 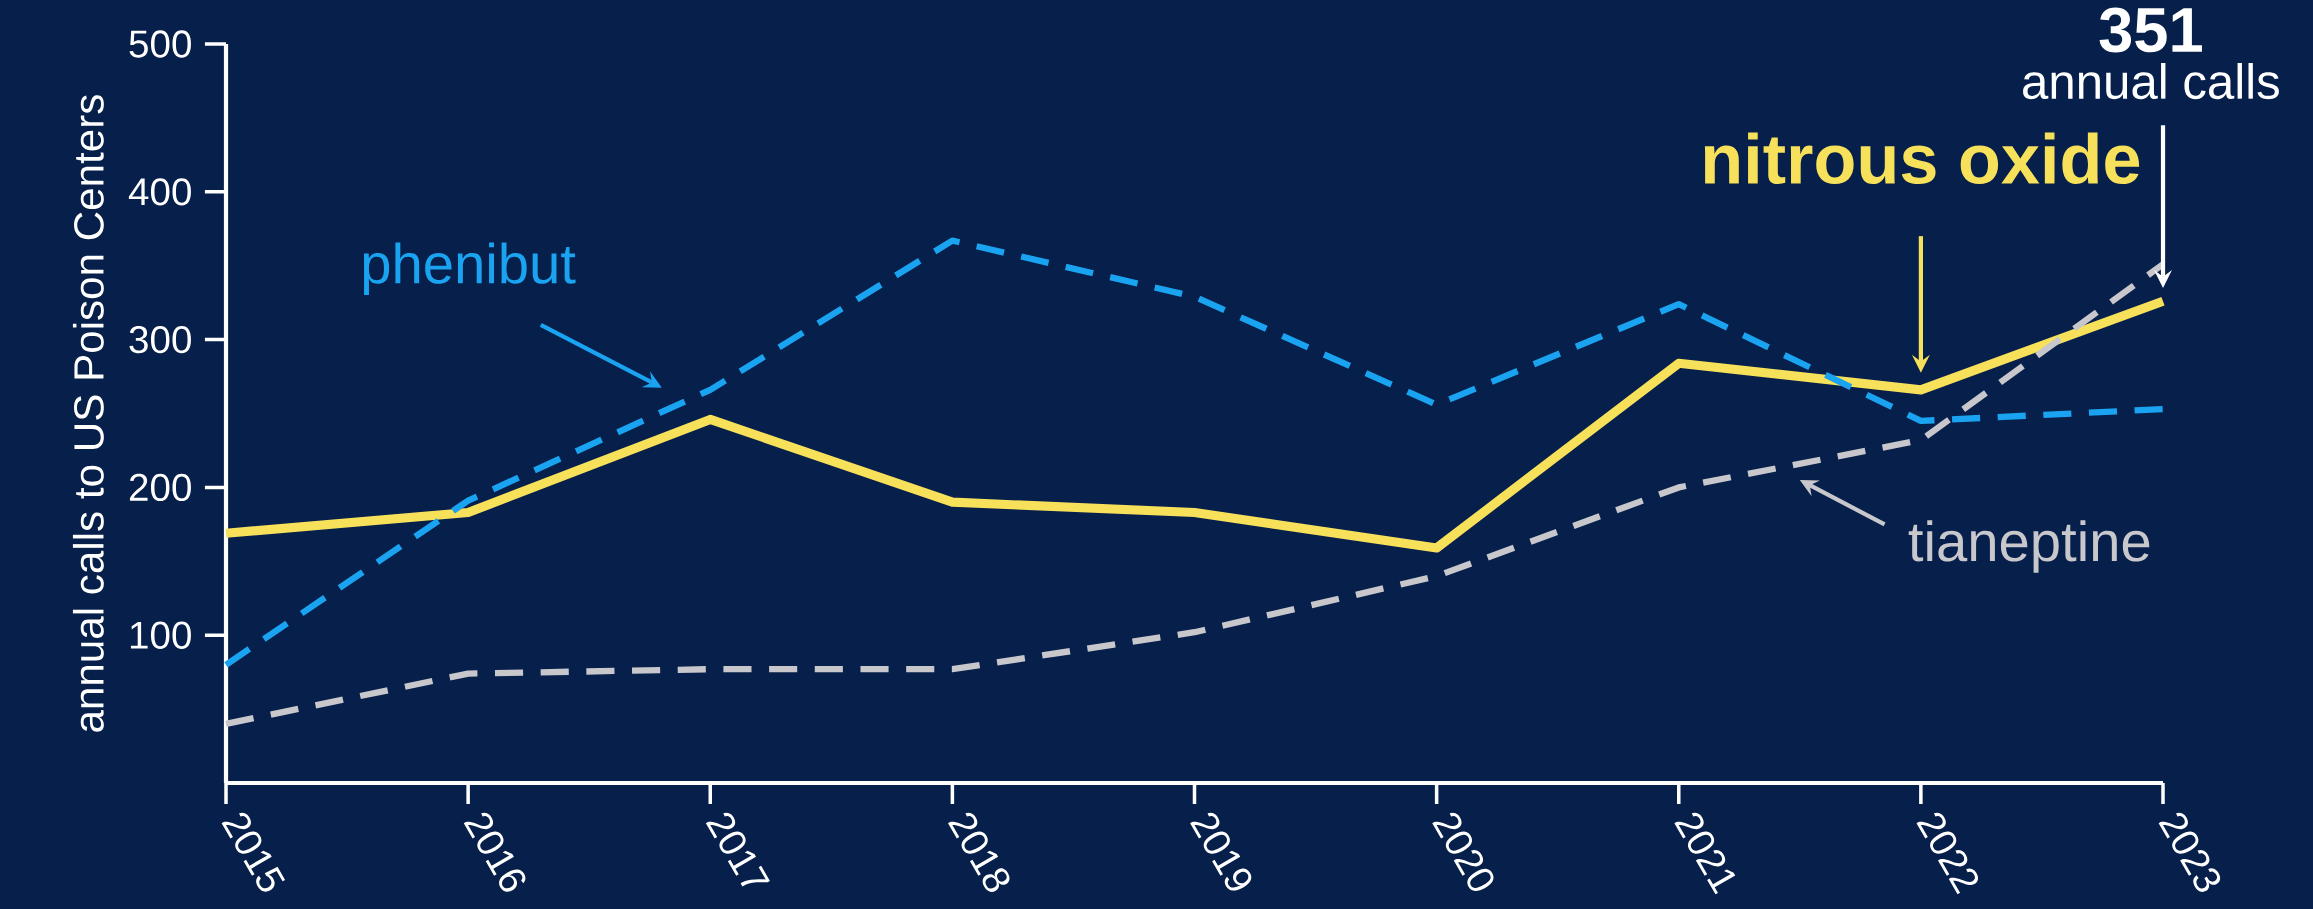 What do you see at coordinates (160, 635) in the screenshot?
I see `y-tick-label: 100` at bounding box center [160, 635].